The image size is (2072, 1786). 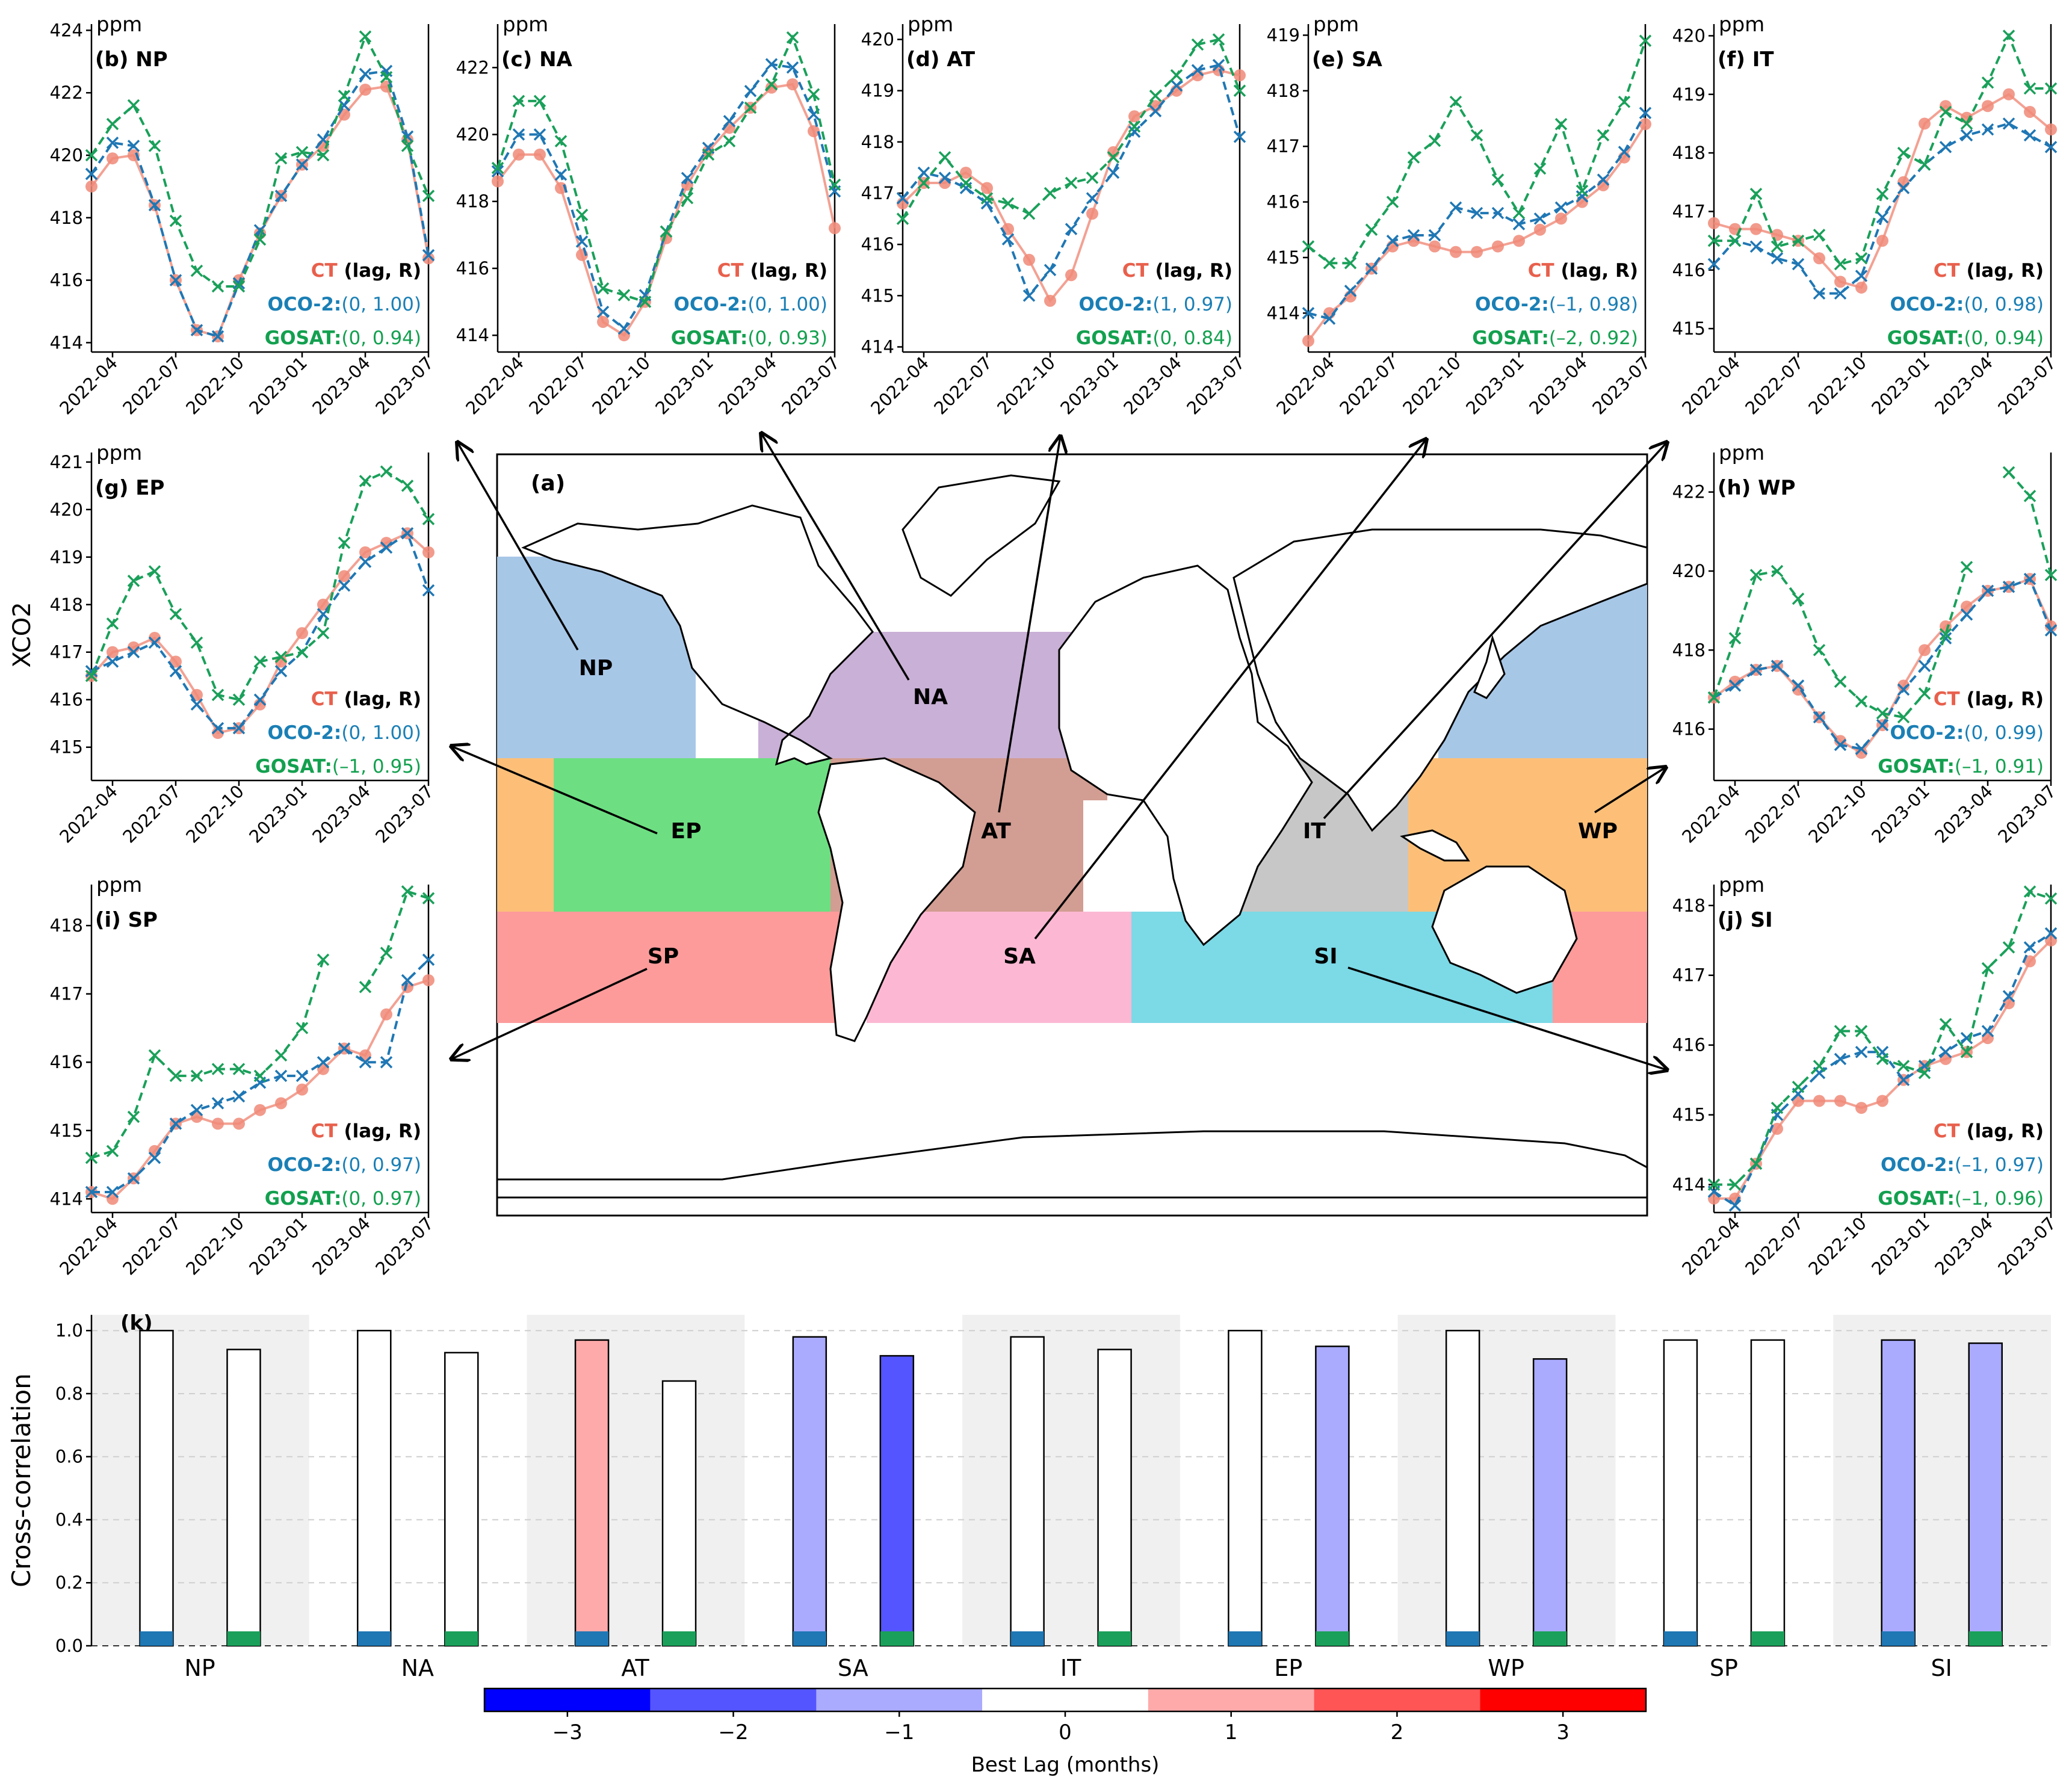 I want to click on bar-gosat-np, so click(x=244, y=1498).